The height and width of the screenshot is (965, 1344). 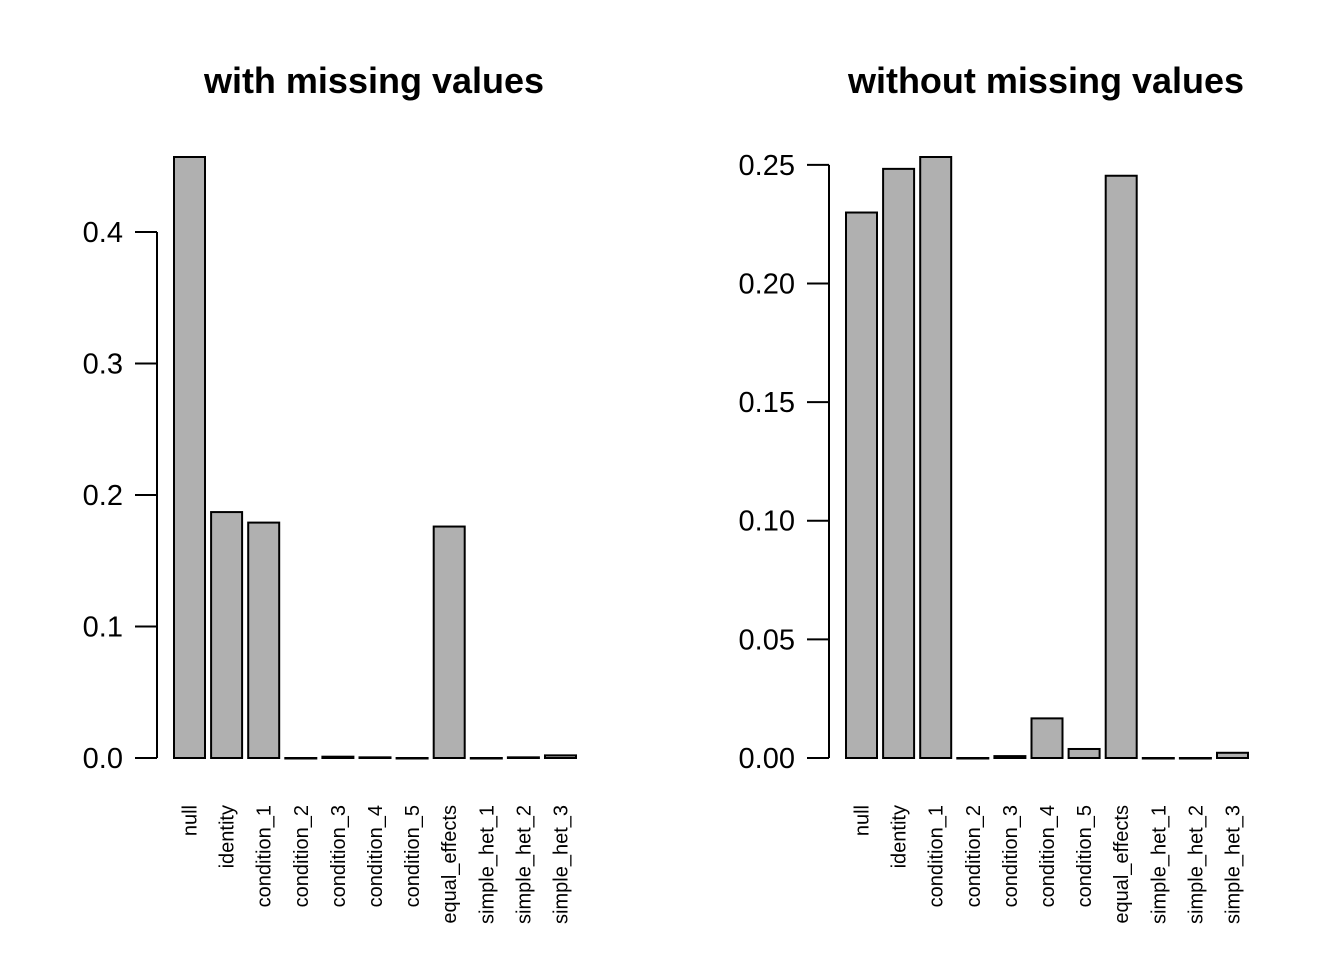 I want to click on y-tick-label: 0.0, so click(x=103, y=759).